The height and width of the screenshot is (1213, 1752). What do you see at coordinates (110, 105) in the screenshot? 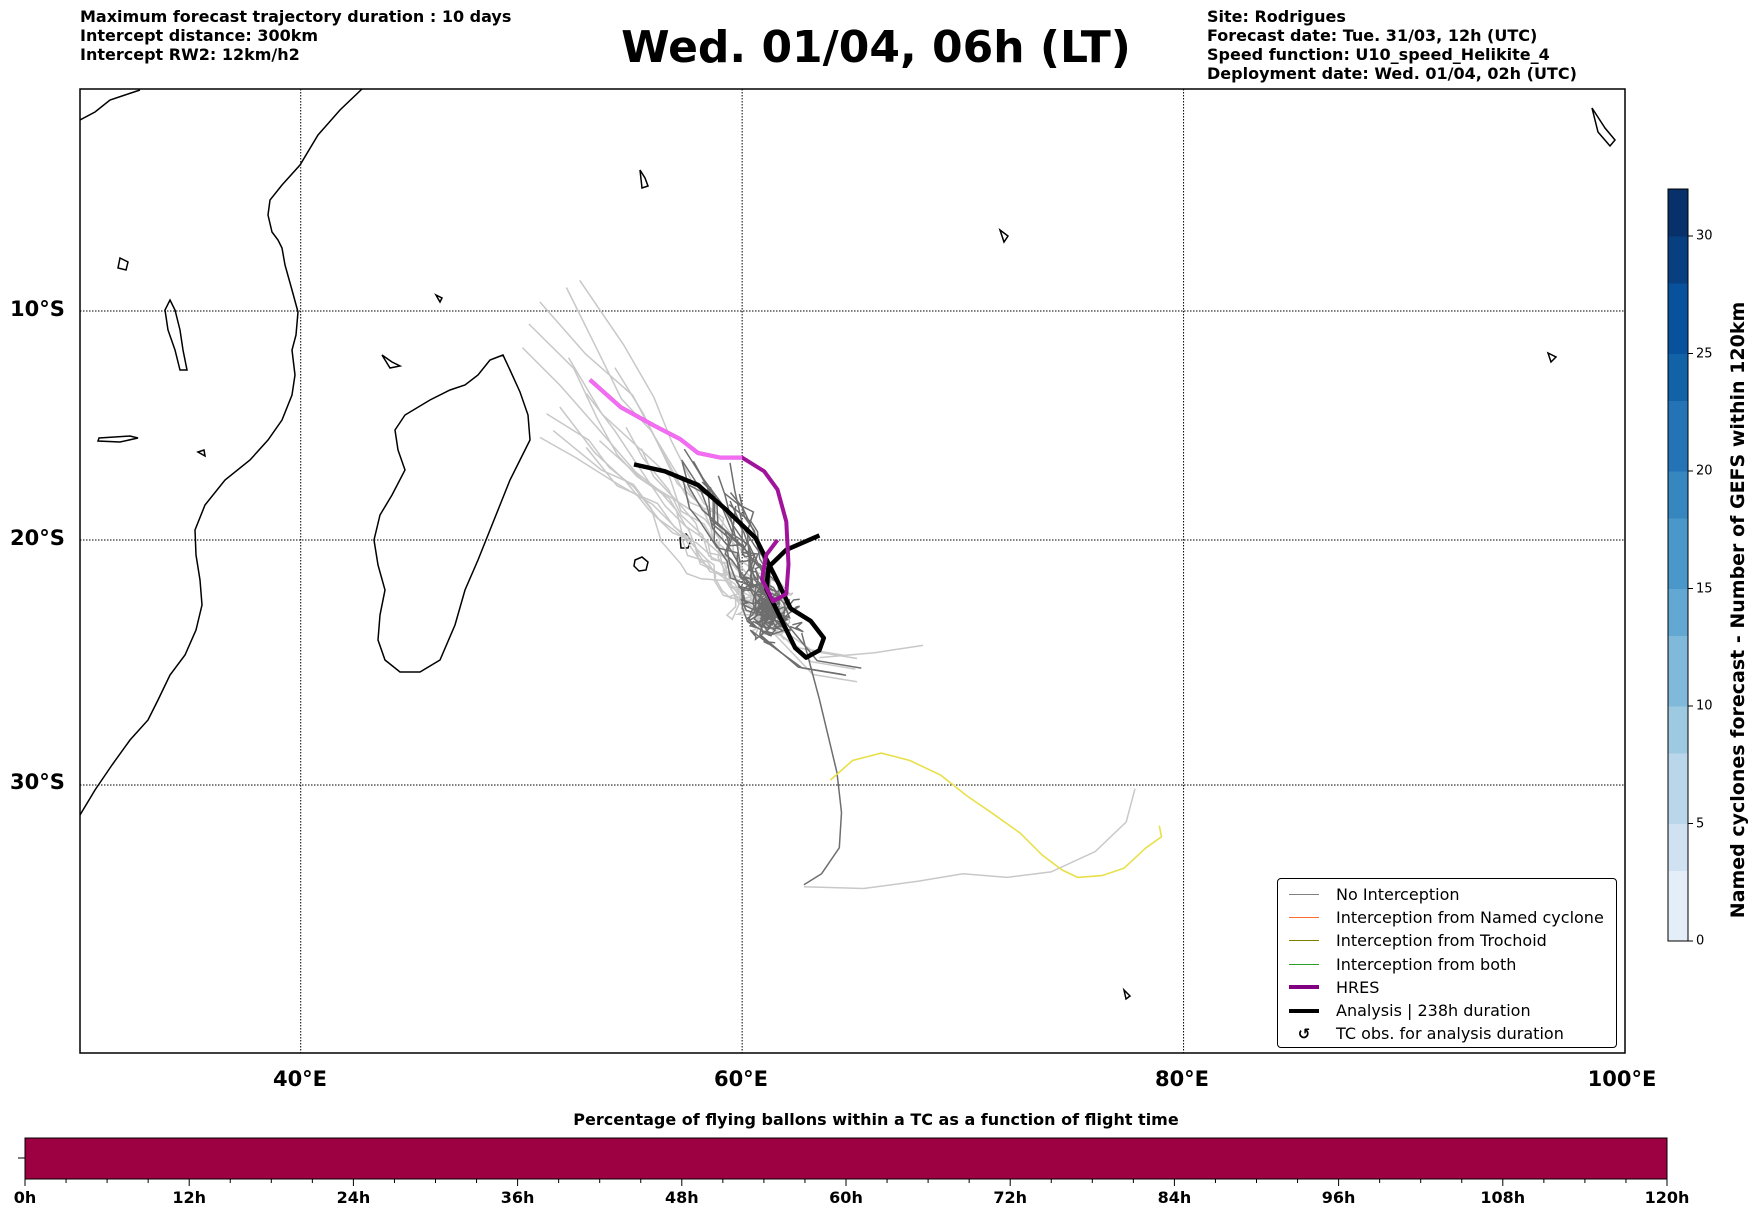
I see `arabia-coastline-fragment` at bounding box center [110, 105].